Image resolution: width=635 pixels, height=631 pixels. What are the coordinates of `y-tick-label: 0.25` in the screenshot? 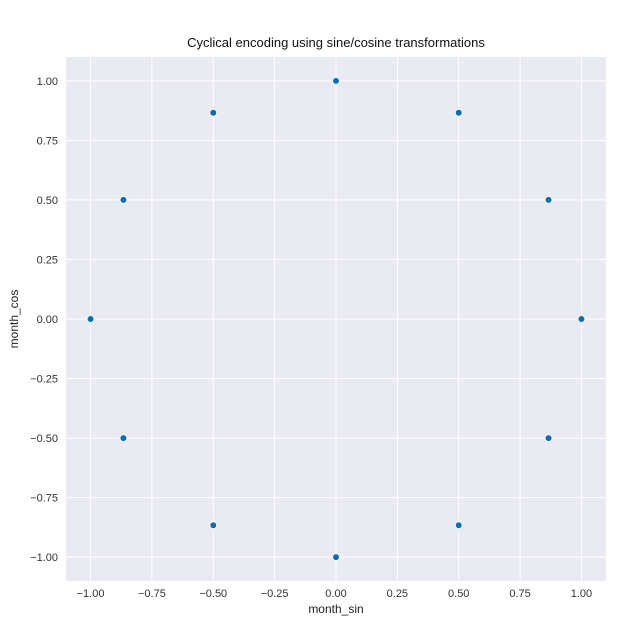 It's located at (47, 260).